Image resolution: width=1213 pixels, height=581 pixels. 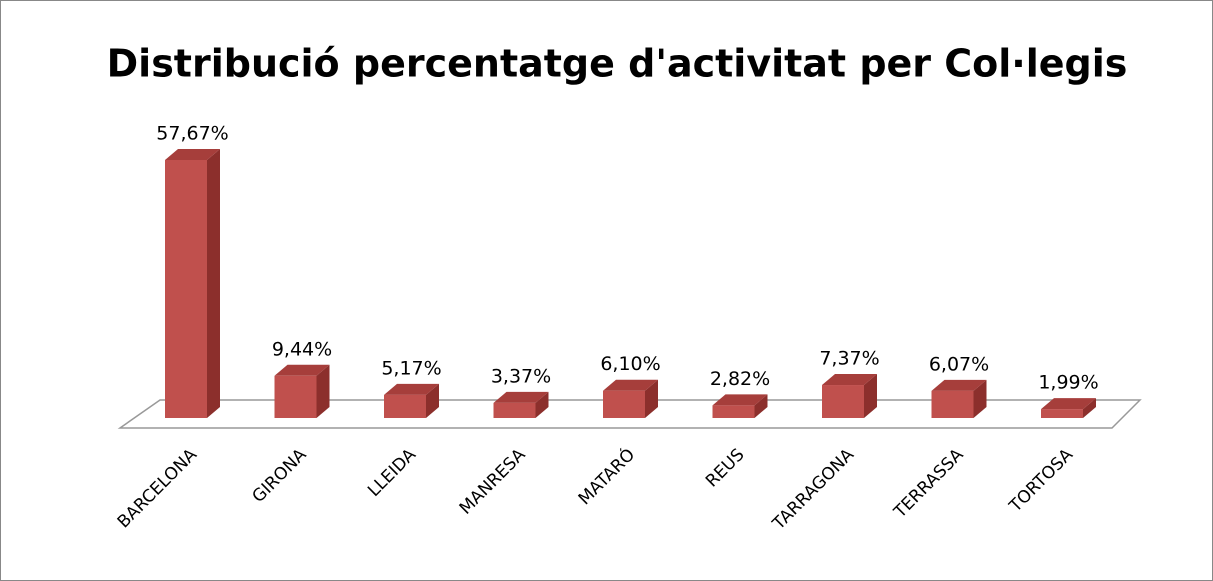 I want to click on data-label: 2,82%, so click(x=740, y=379).